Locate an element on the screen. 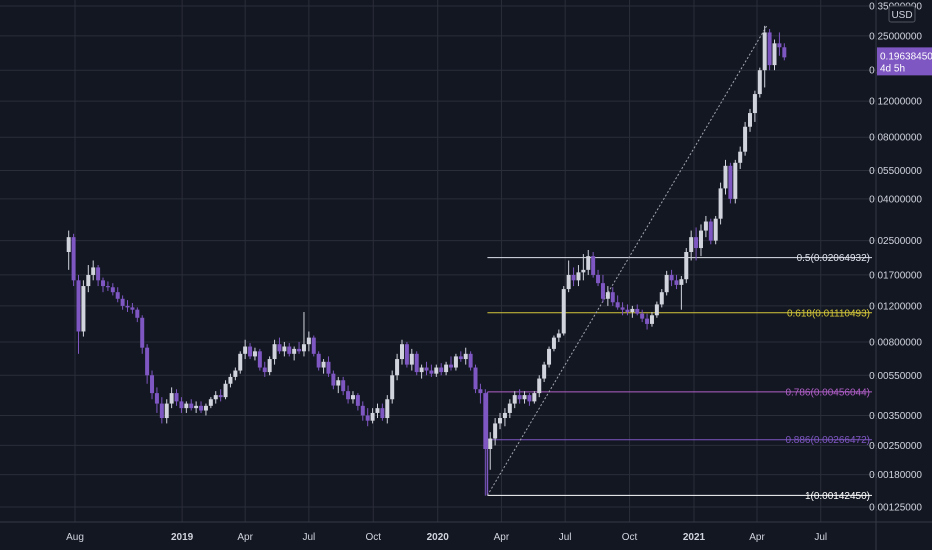 The width and height of the screenshot is (932, 550). currency-label: USD is located at coordinates (901, 15).